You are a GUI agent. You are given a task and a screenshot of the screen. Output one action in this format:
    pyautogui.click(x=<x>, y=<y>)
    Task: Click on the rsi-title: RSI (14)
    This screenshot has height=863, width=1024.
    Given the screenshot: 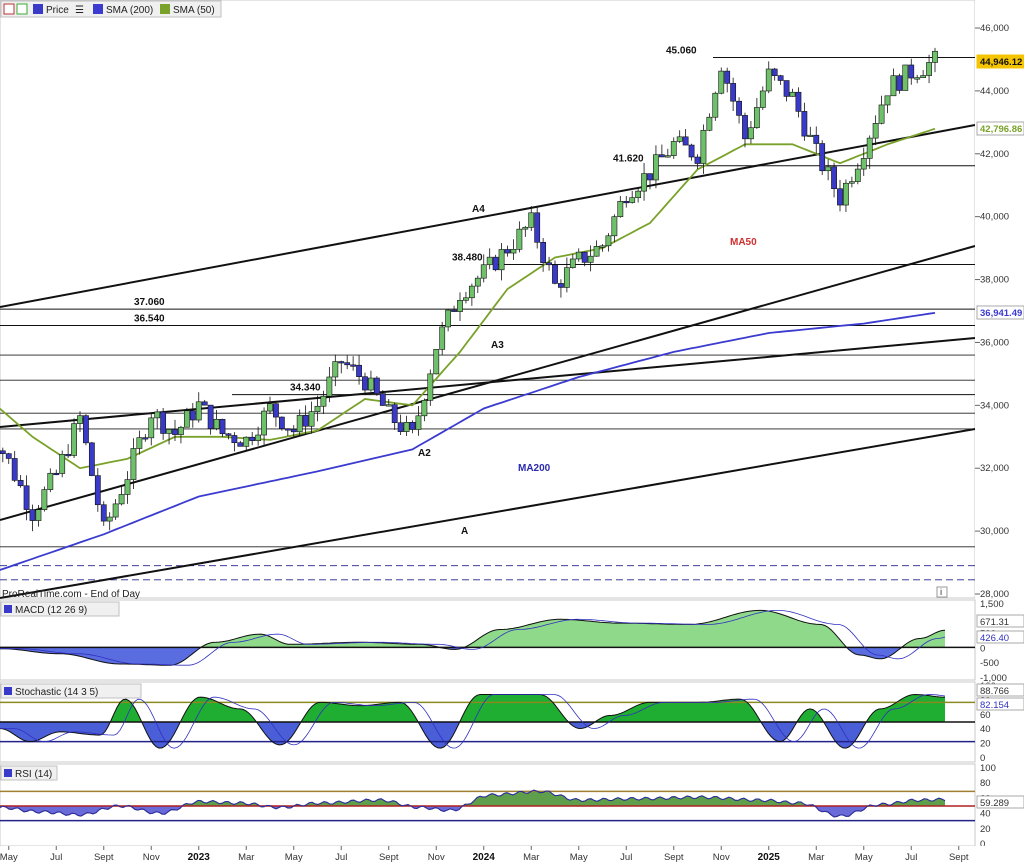 What is the action you would take?
    pyautogui.click(x=33, y=774)
    